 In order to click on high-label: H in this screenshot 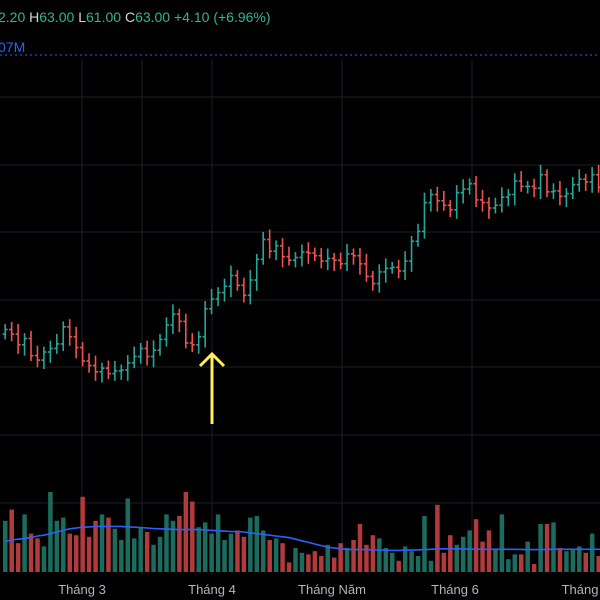, I will do `click(34, 17)`.